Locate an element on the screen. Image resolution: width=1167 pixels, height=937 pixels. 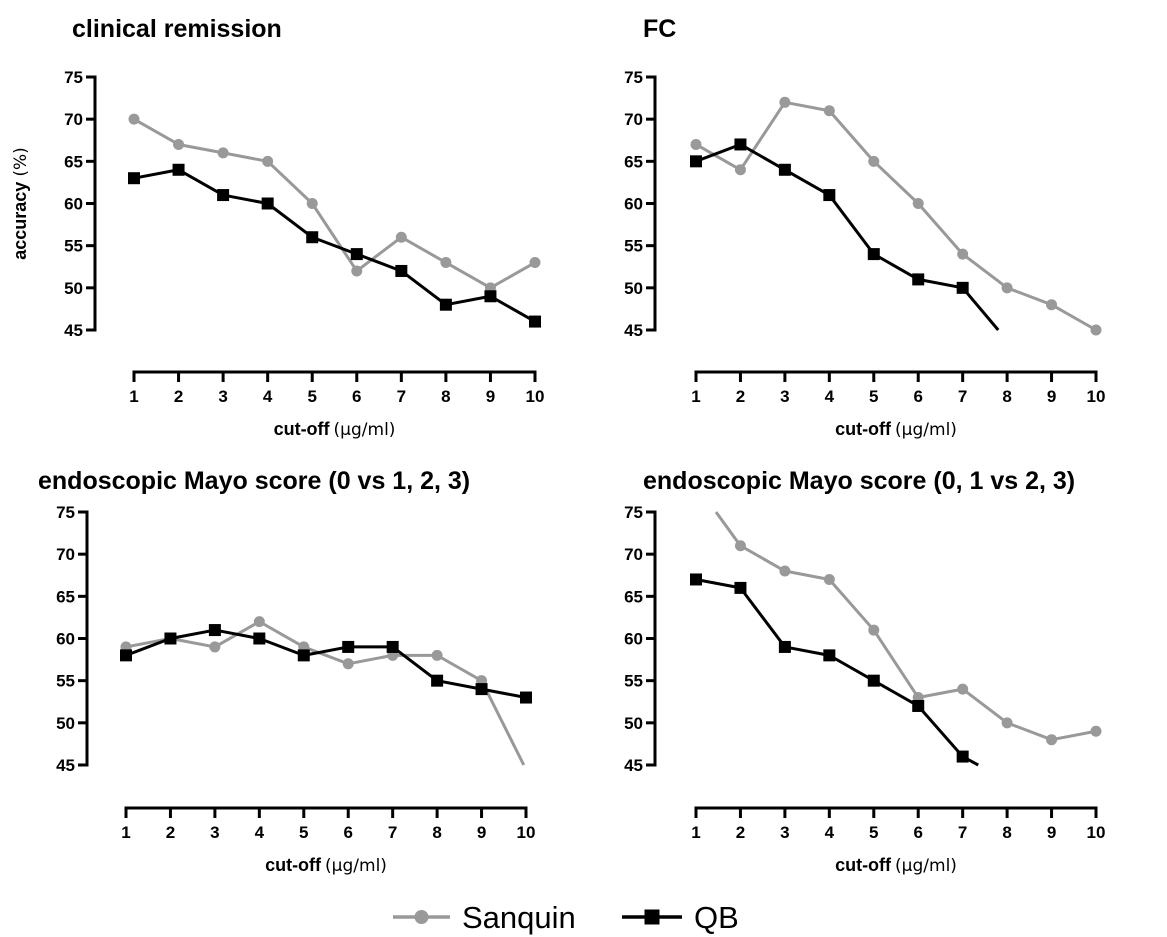
x-tick-label: 4 is located at coordinates (268, 396).